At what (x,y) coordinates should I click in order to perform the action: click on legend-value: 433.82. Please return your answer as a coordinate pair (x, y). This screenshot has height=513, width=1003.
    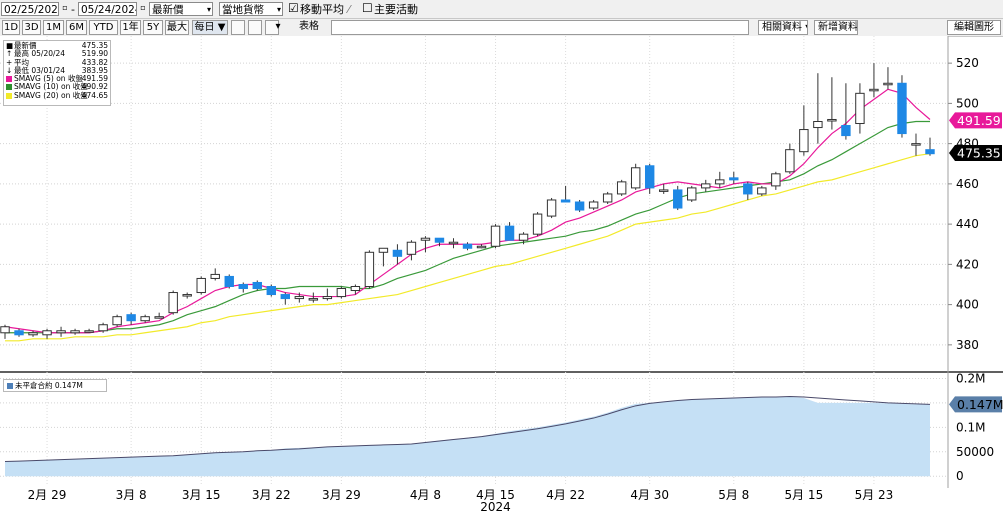
    Looking at the image, I should click on (94, 62).